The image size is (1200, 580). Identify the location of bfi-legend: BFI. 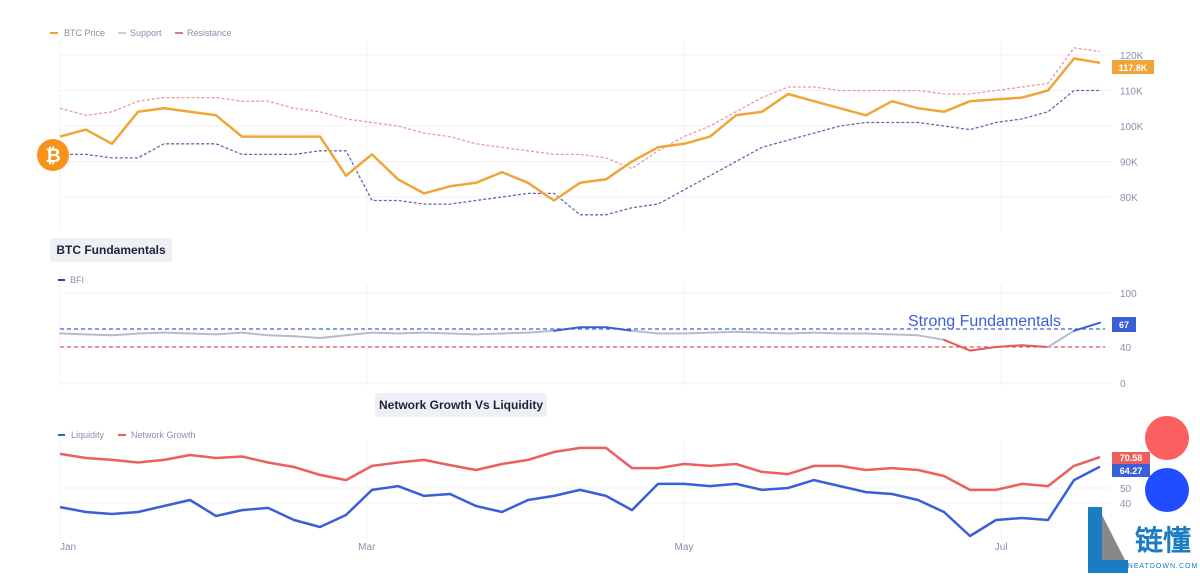
(71, 280).